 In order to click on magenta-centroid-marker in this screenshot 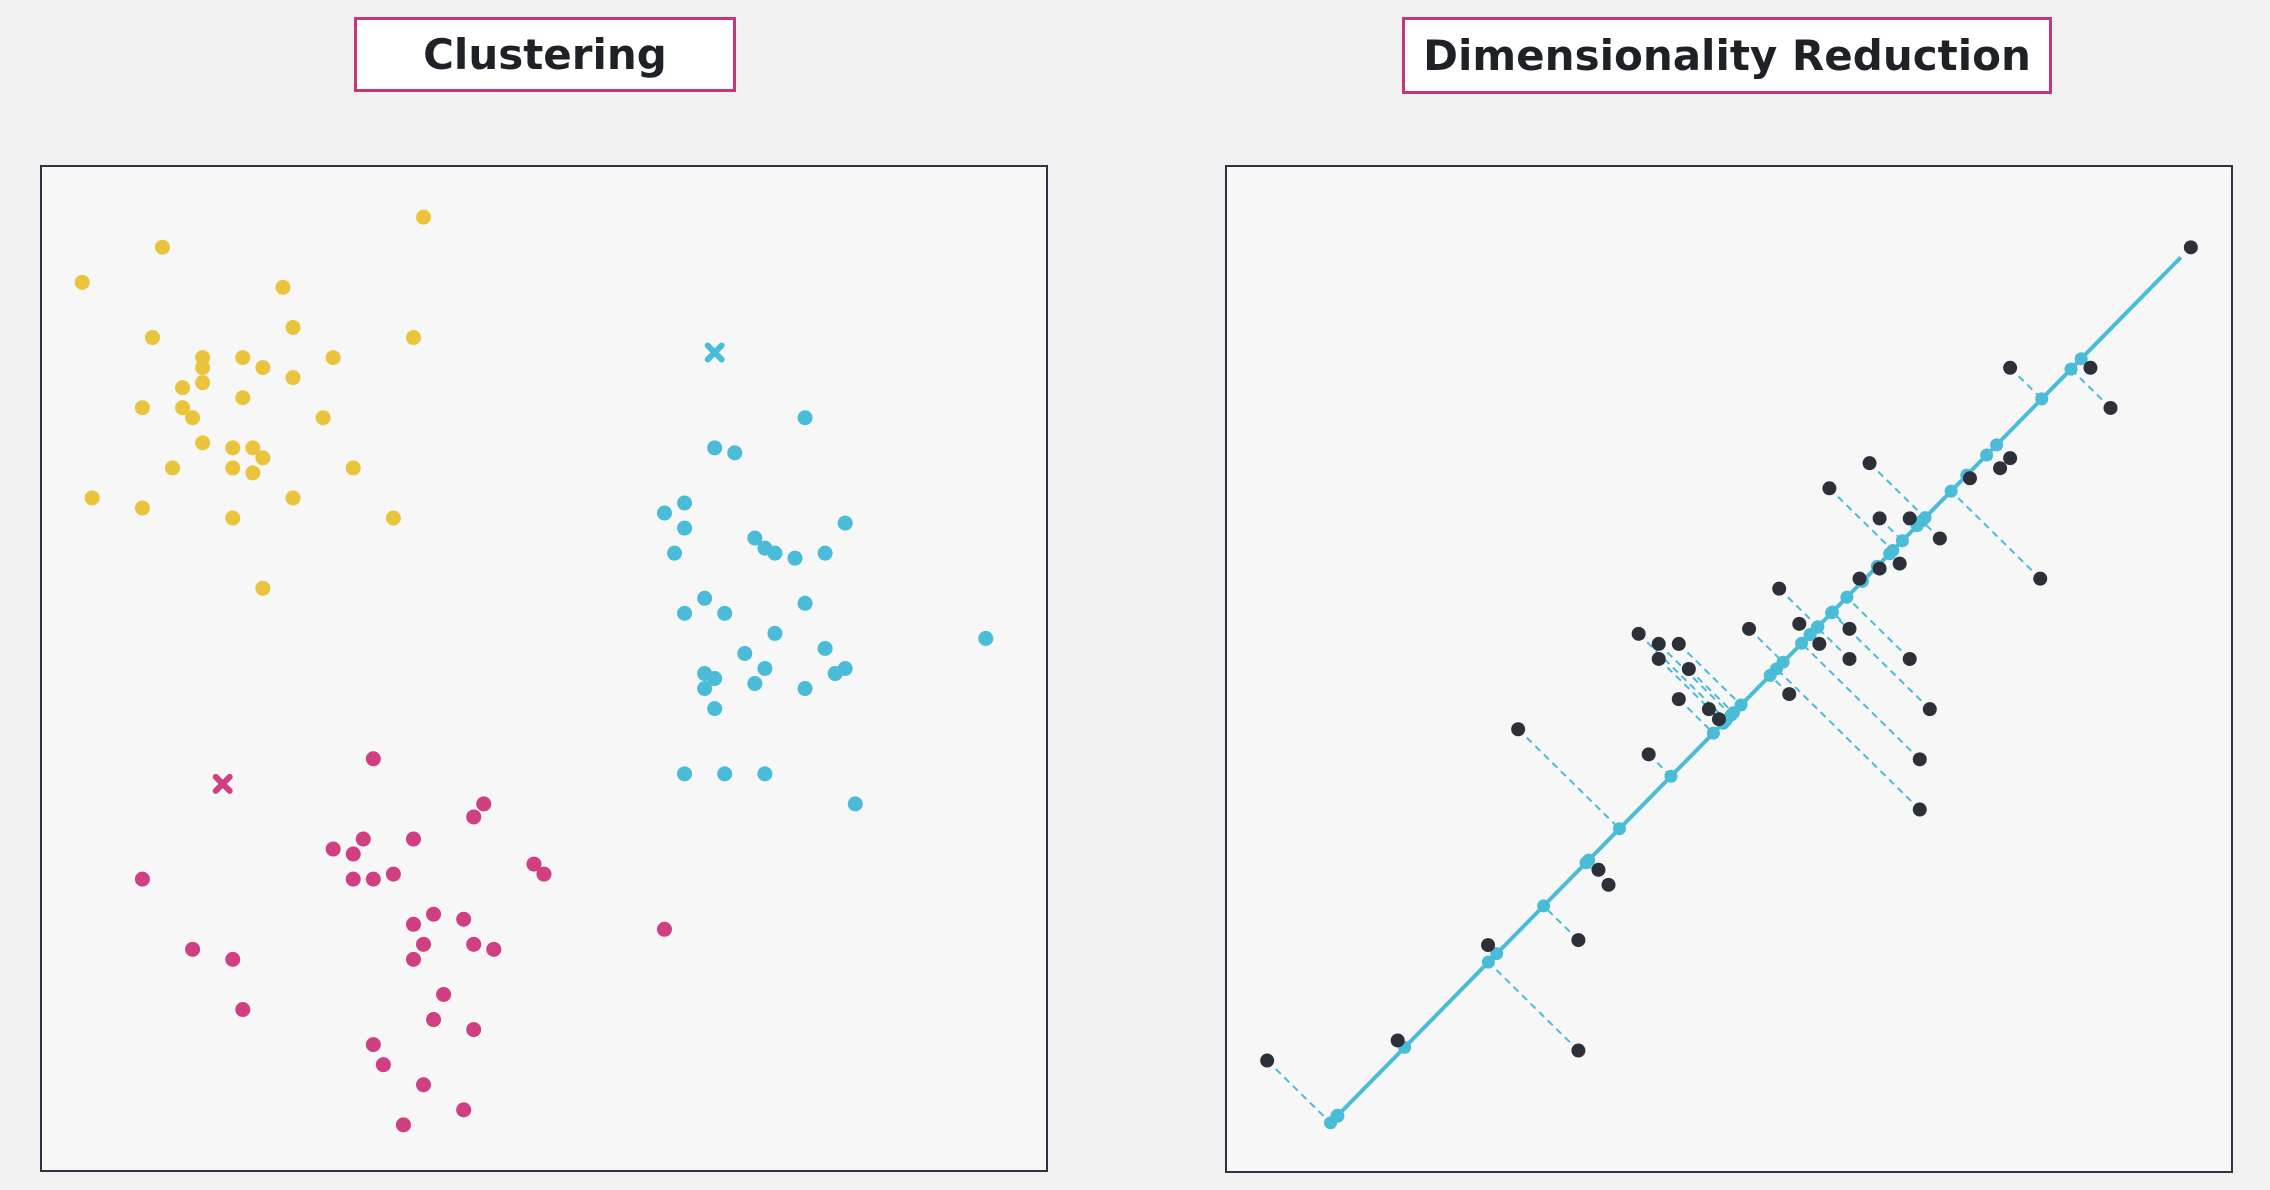, I will do `click(222, 783)`.